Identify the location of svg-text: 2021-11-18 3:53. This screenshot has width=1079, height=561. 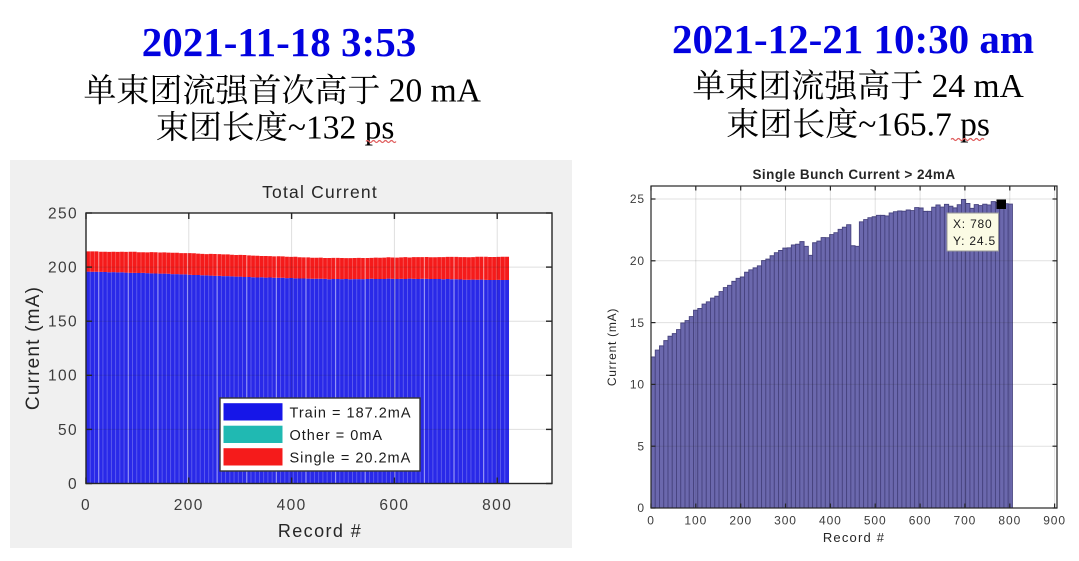
(279, 42).